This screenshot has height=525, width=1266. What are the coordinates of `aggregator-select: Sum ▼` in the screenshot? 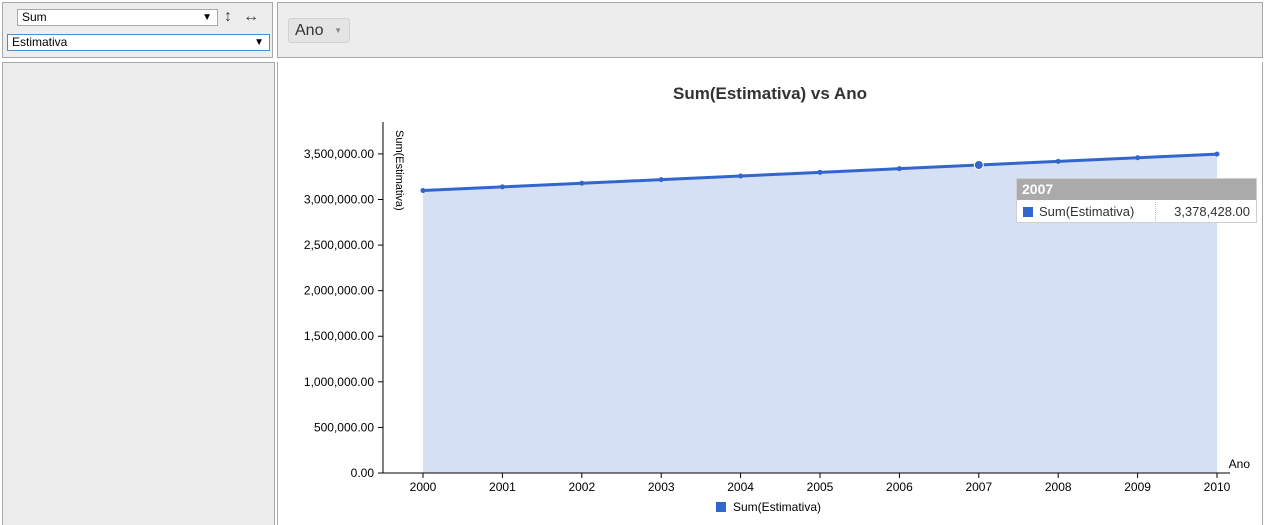 It's located at (117, 17).